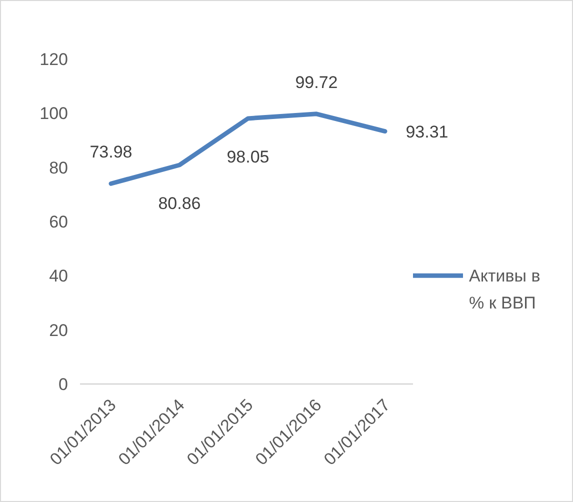  Describe the element at coordinates (58, 222) in the screenshot. I see `y-tick-label: 60` at that location.